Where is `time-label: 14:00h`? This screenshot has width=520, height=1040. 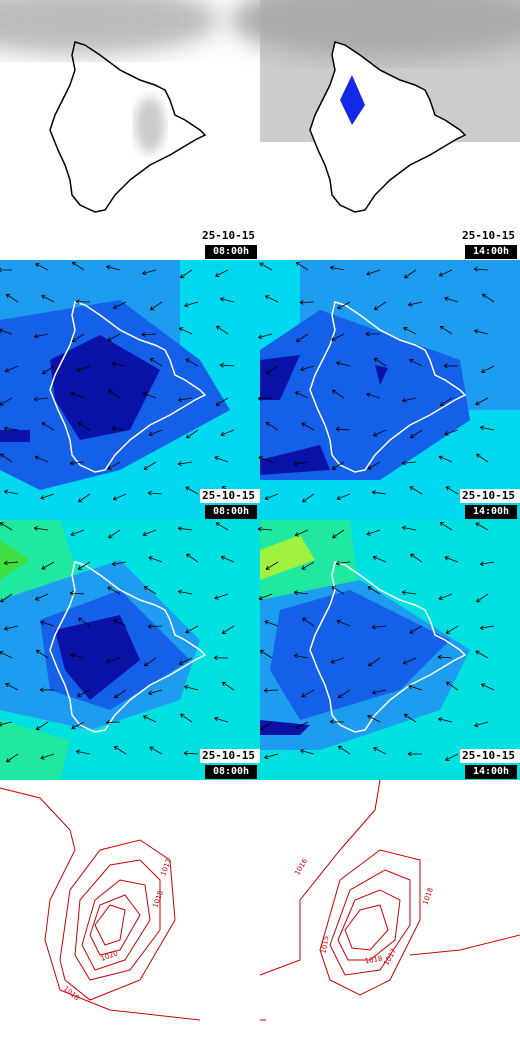 time-label: 14:00h is located at coordinates (491, 252).